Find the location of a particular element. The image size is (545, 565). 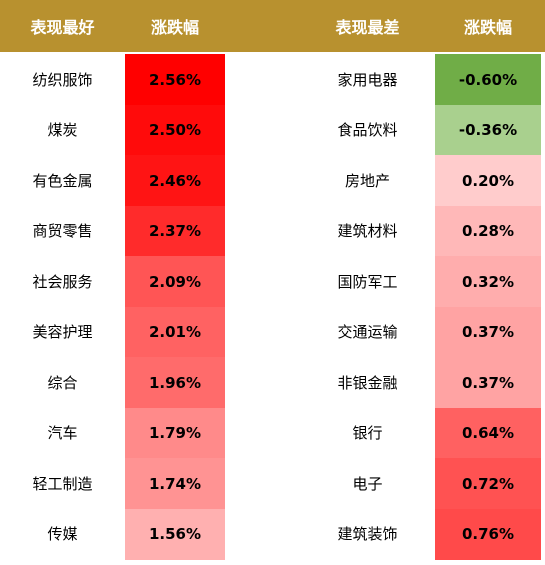

header-cell: 表现最好 is located at coordinates (62, 27).